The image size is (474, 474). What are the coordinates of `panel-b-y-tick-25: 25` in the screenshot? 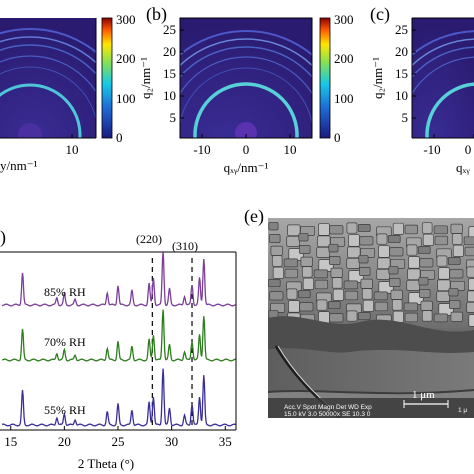 It's located at (169, 29).